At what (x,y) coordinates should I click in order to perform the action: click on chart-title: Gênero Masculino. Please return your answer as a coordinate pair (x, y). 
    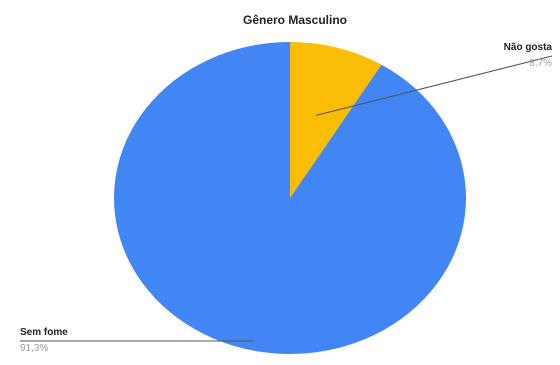
    Looking at the image, I should click on (295, 20).